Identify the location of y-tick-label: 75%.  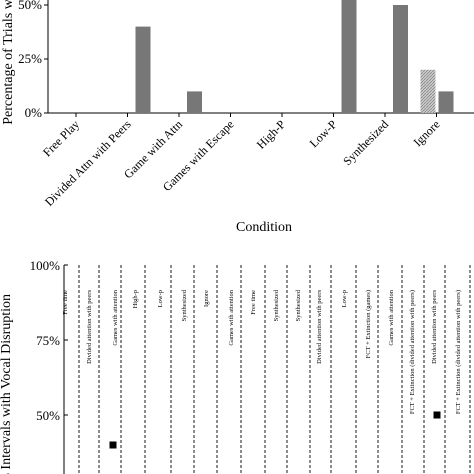
(48, 340).